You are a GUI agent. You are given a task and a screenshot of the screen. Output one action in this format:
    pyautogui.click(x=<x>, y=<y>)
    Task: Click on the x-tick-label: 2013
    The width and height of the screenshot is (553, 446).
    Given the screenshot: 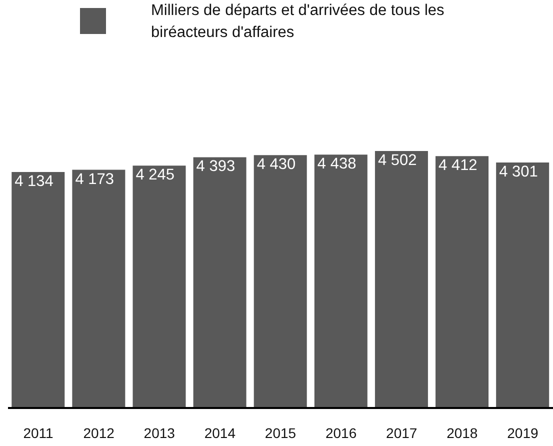 What is the action you would take?
    pyautogui.click(x=160, y=432)
    